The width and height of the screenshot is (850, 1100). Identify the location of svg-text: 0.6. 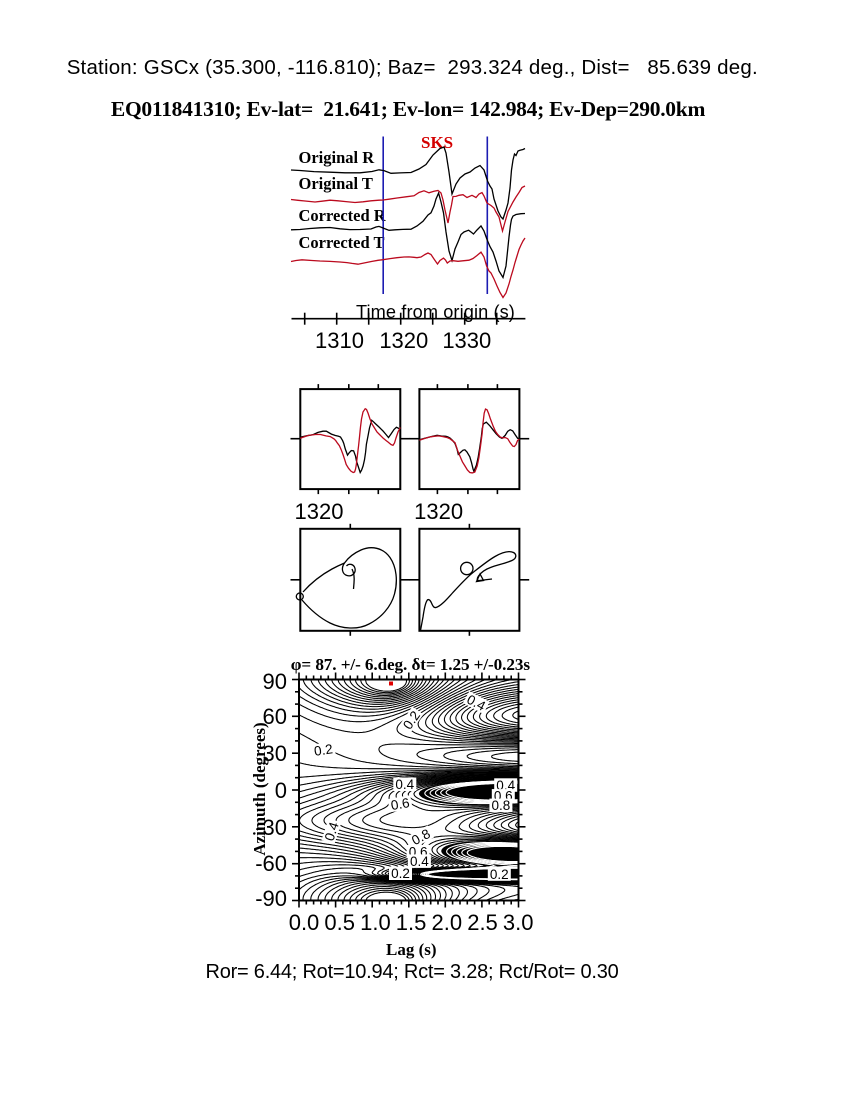
(400, 804).